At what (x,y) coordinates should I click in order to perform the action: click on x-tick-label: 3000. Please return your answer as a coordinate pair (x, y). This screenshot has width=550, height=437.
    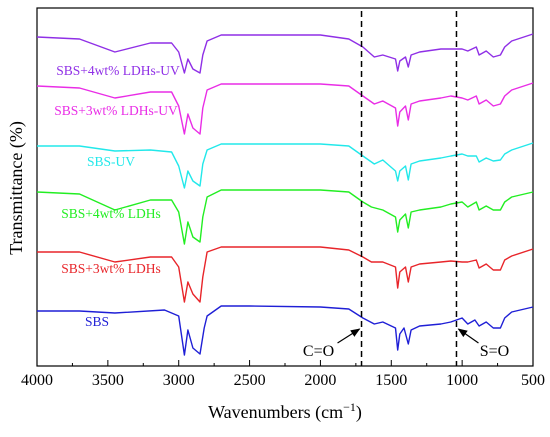
    Looking at the image, I should click on (179, 380).